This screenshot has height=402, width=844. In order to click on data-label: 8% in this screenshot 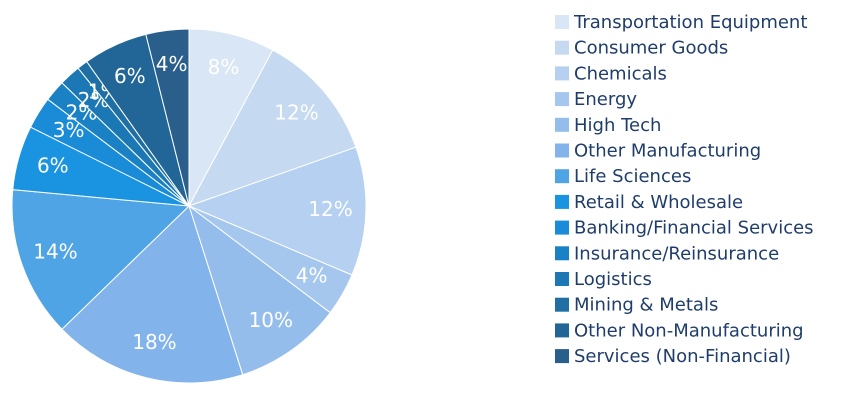, I will do `click(224, 67)`.